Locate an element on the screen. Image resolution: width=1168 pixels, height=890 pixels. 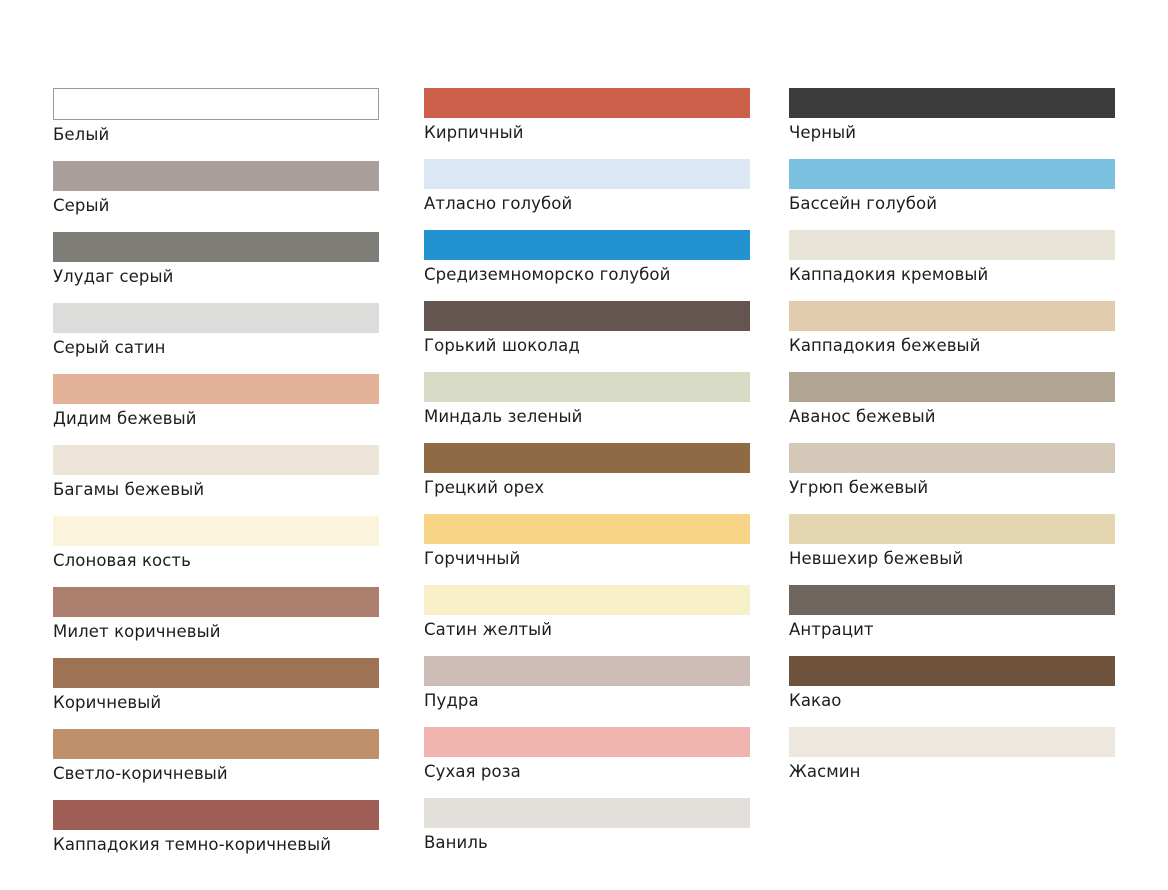
color-swatch-item: Сухая роза is located at coordinates (587, 756).